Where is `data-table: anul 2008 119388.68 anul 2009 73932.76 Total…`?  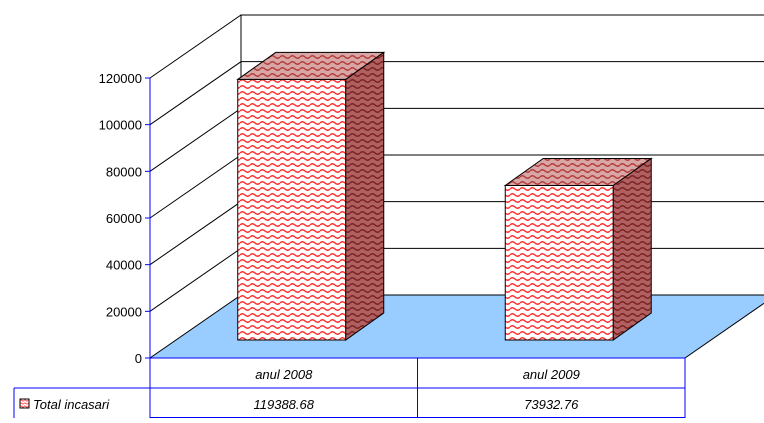
data-table: anul 2008 119388.68 anul 2009 73932.76 Total… is located at coordinates (349, 387).